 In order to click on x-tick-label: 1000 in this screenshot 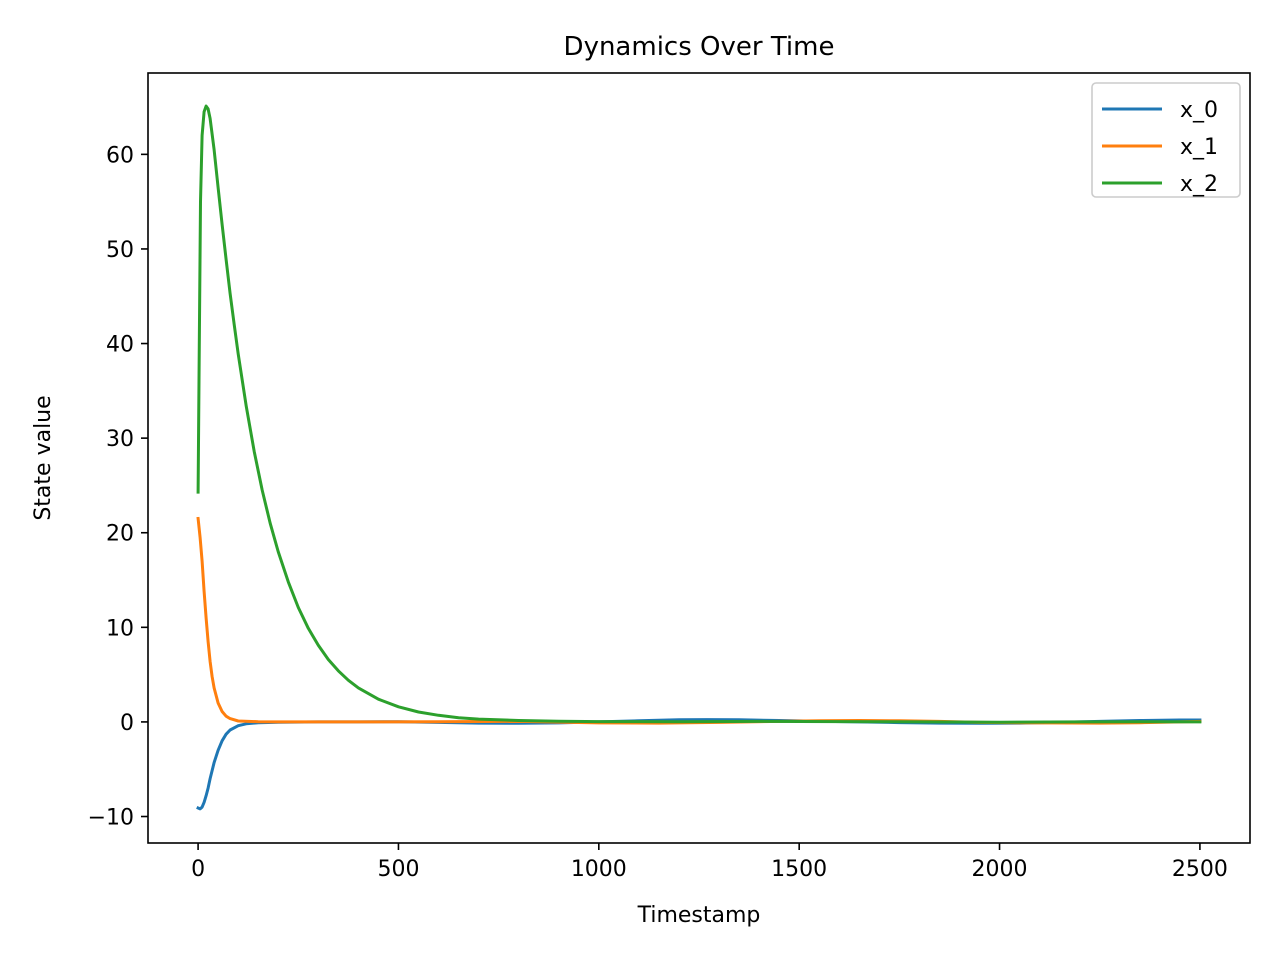, I will do `click(599, 869)`.